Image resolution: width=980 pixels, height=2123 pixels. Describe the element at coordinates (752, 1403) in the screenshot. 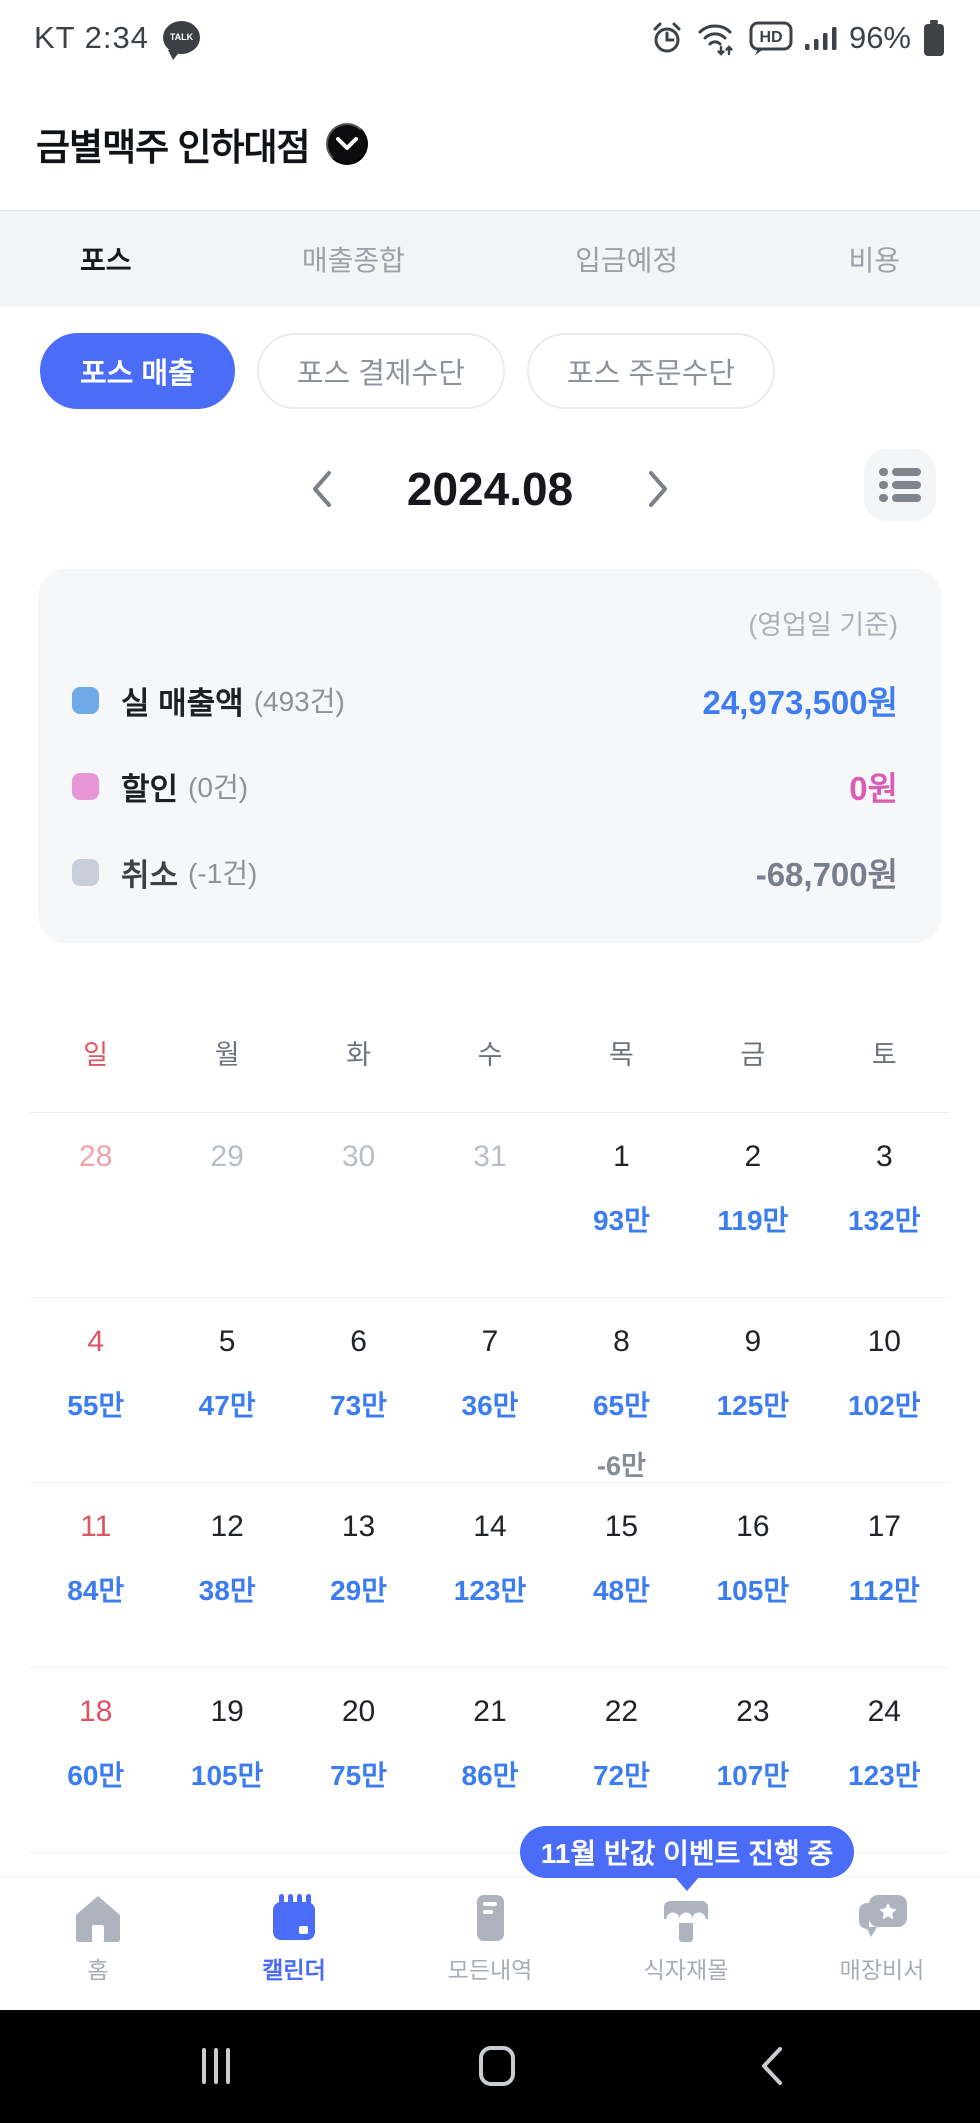

I see `calendar-day-cell: 9 125만` at that location.